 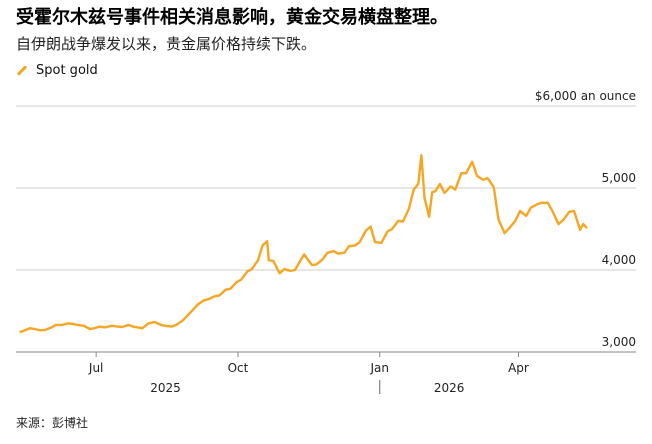 I want to click on x-tick-label: Jan, so click(x=380, y=368).